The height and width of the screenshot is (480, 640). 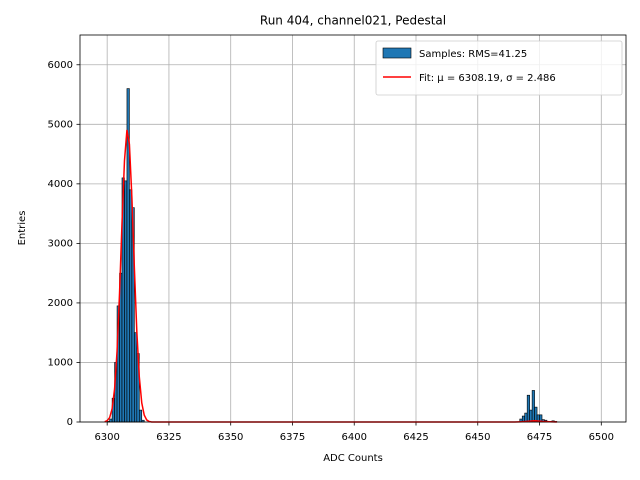 I want to click on x-tick-label: 6350, so click(x=230, y=437).